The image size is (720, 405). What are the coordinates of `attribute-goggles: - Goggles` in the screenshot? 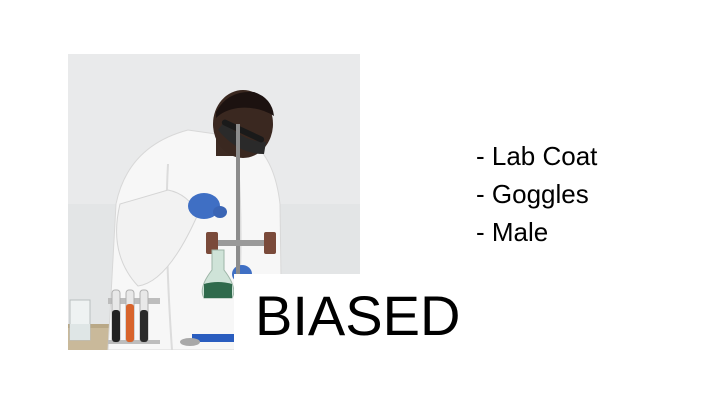 It's located at (532, 194).